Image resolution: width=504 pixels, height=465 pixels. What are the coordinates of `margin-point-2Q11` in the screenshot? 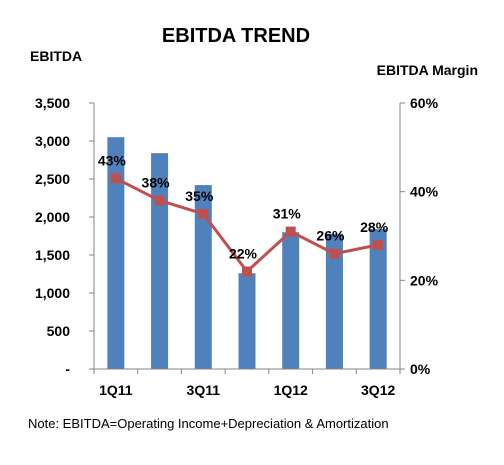 It's located at (159, 200).